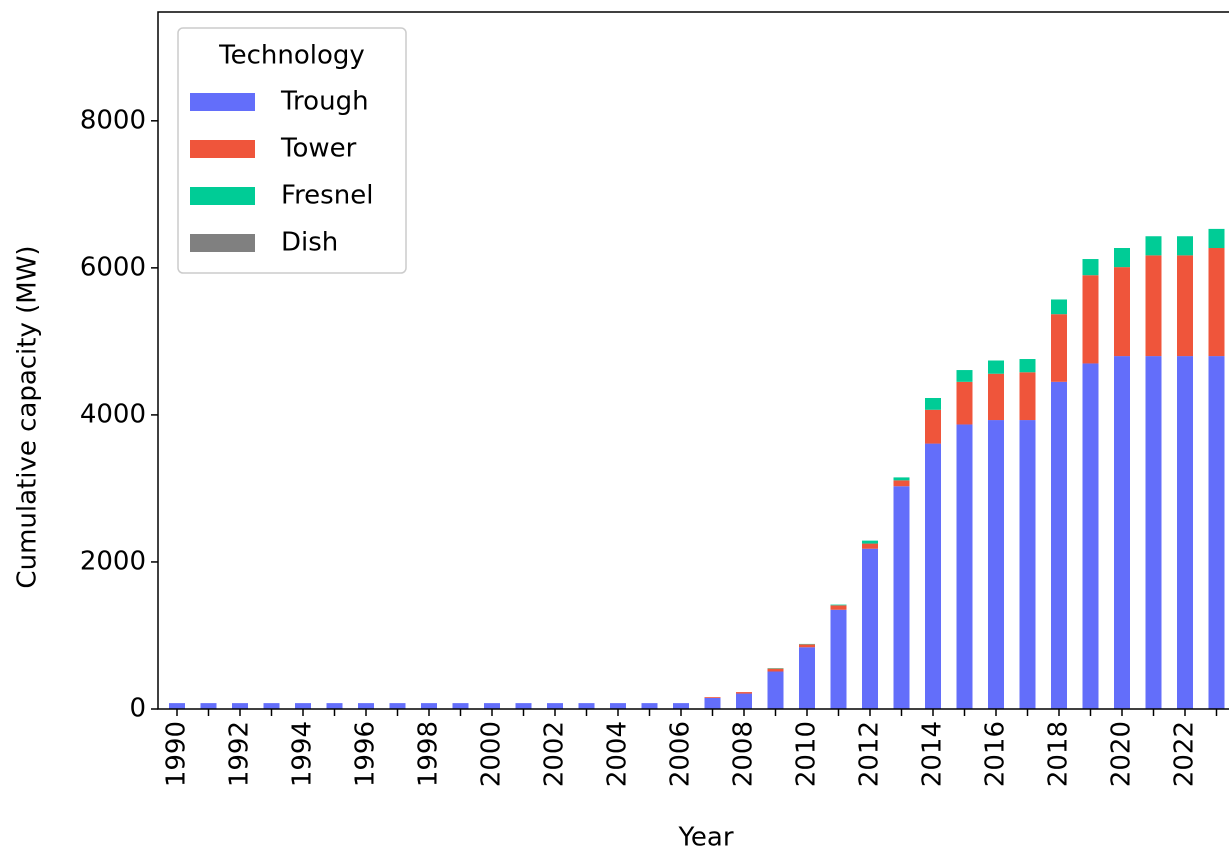 The height and width of the screenshot is (852, 1229). I want to click on x-tick-label: 2016, so click(996, 754).